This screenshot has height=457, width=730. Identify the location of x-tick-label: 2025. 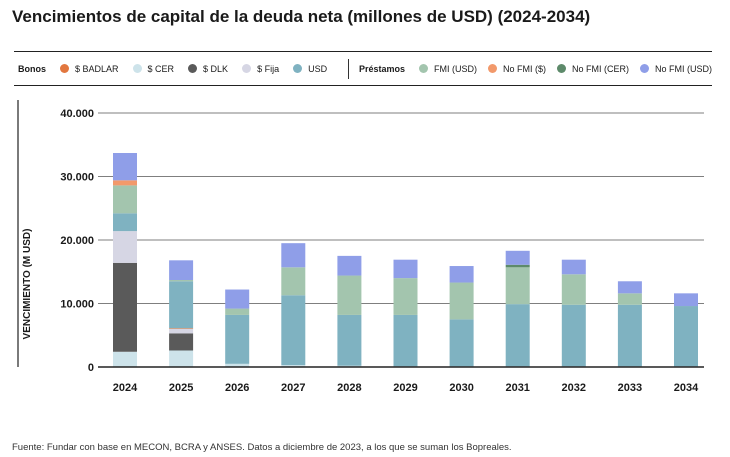
(181, 388).